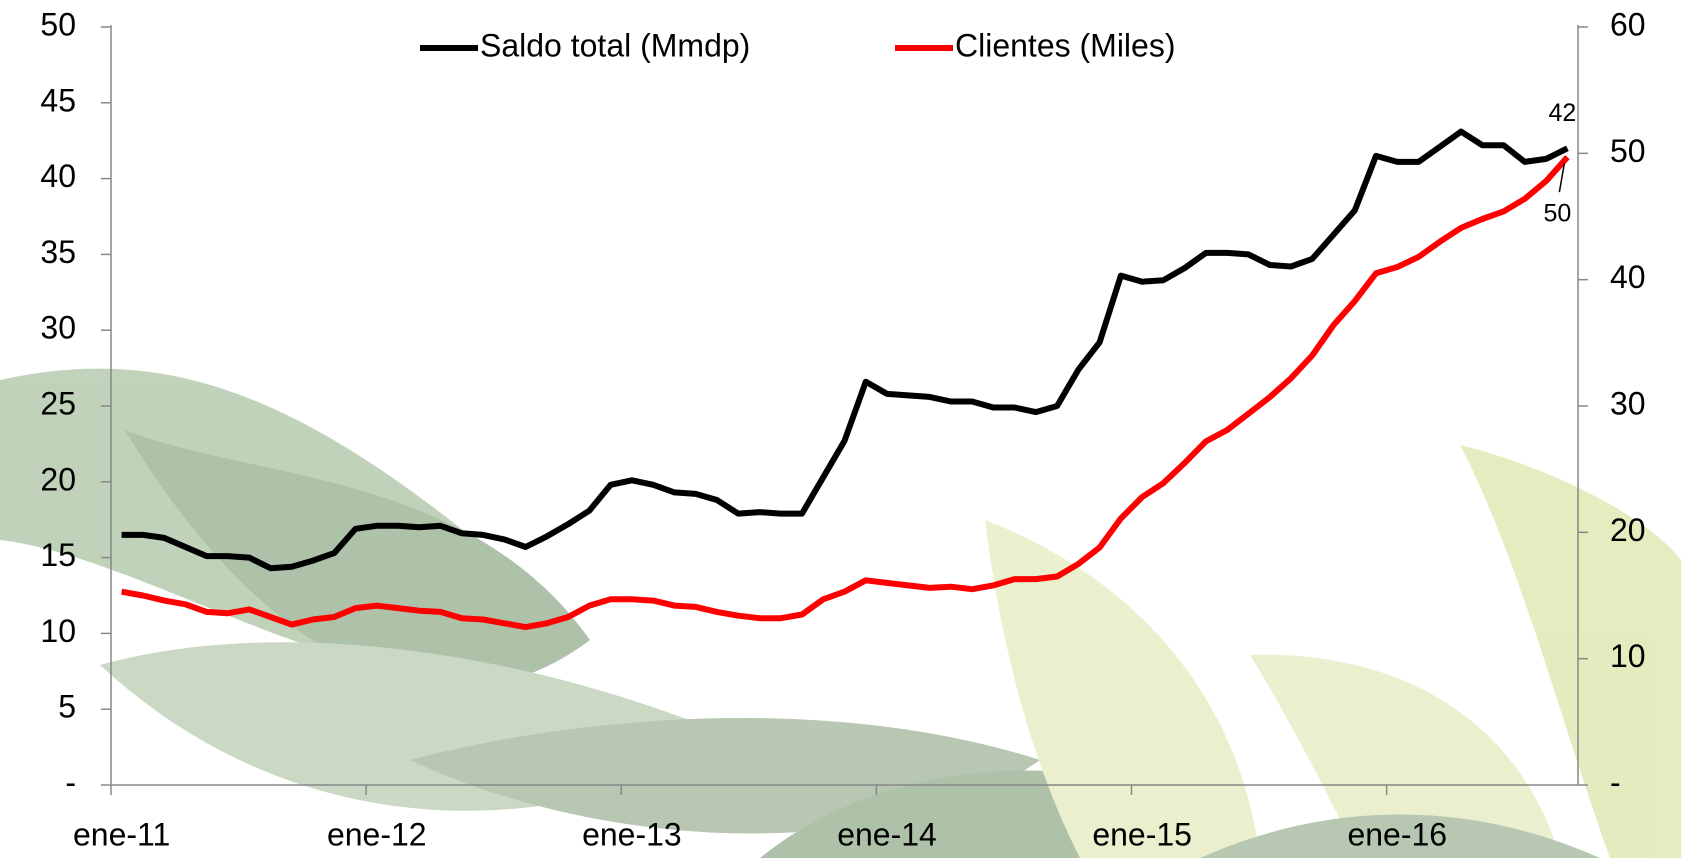  What do you see at coordinates (58, 403) in the screenshot?
I see `y-tick-label: 25` at bounding box center [58, 403].